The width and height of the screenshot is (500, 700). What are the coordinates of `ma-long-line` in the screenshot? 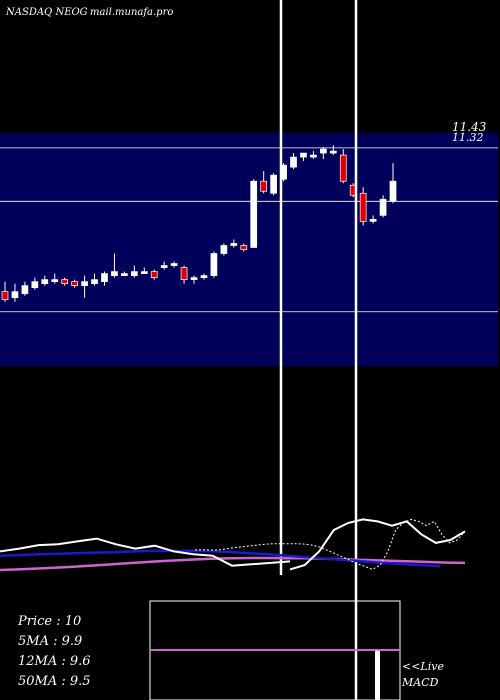 It's located at (233, 564).